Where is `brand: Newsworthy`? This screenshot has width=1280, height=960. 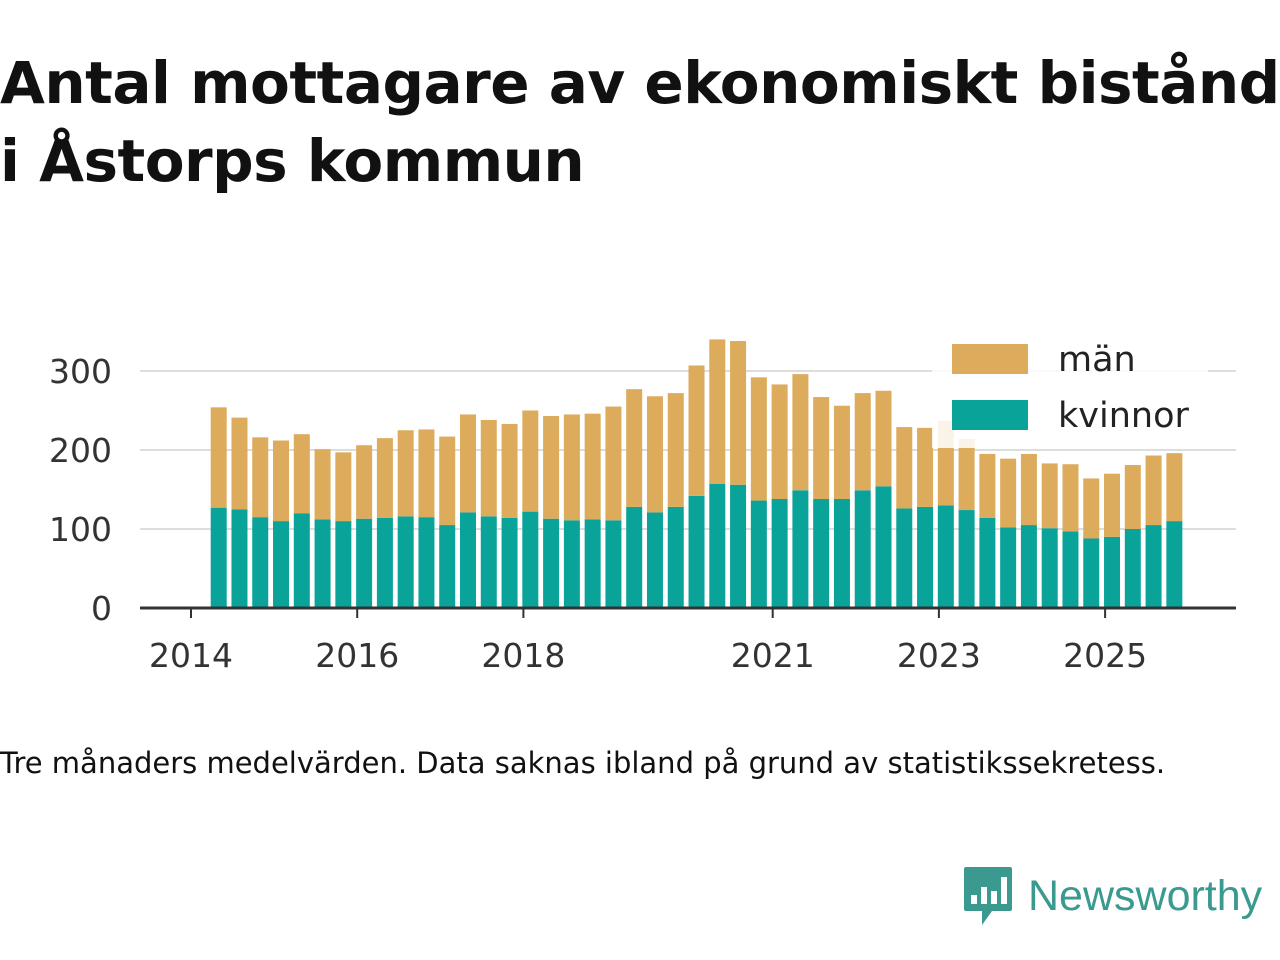
brand: Newsworthy is located at coordinates (1112, 896).